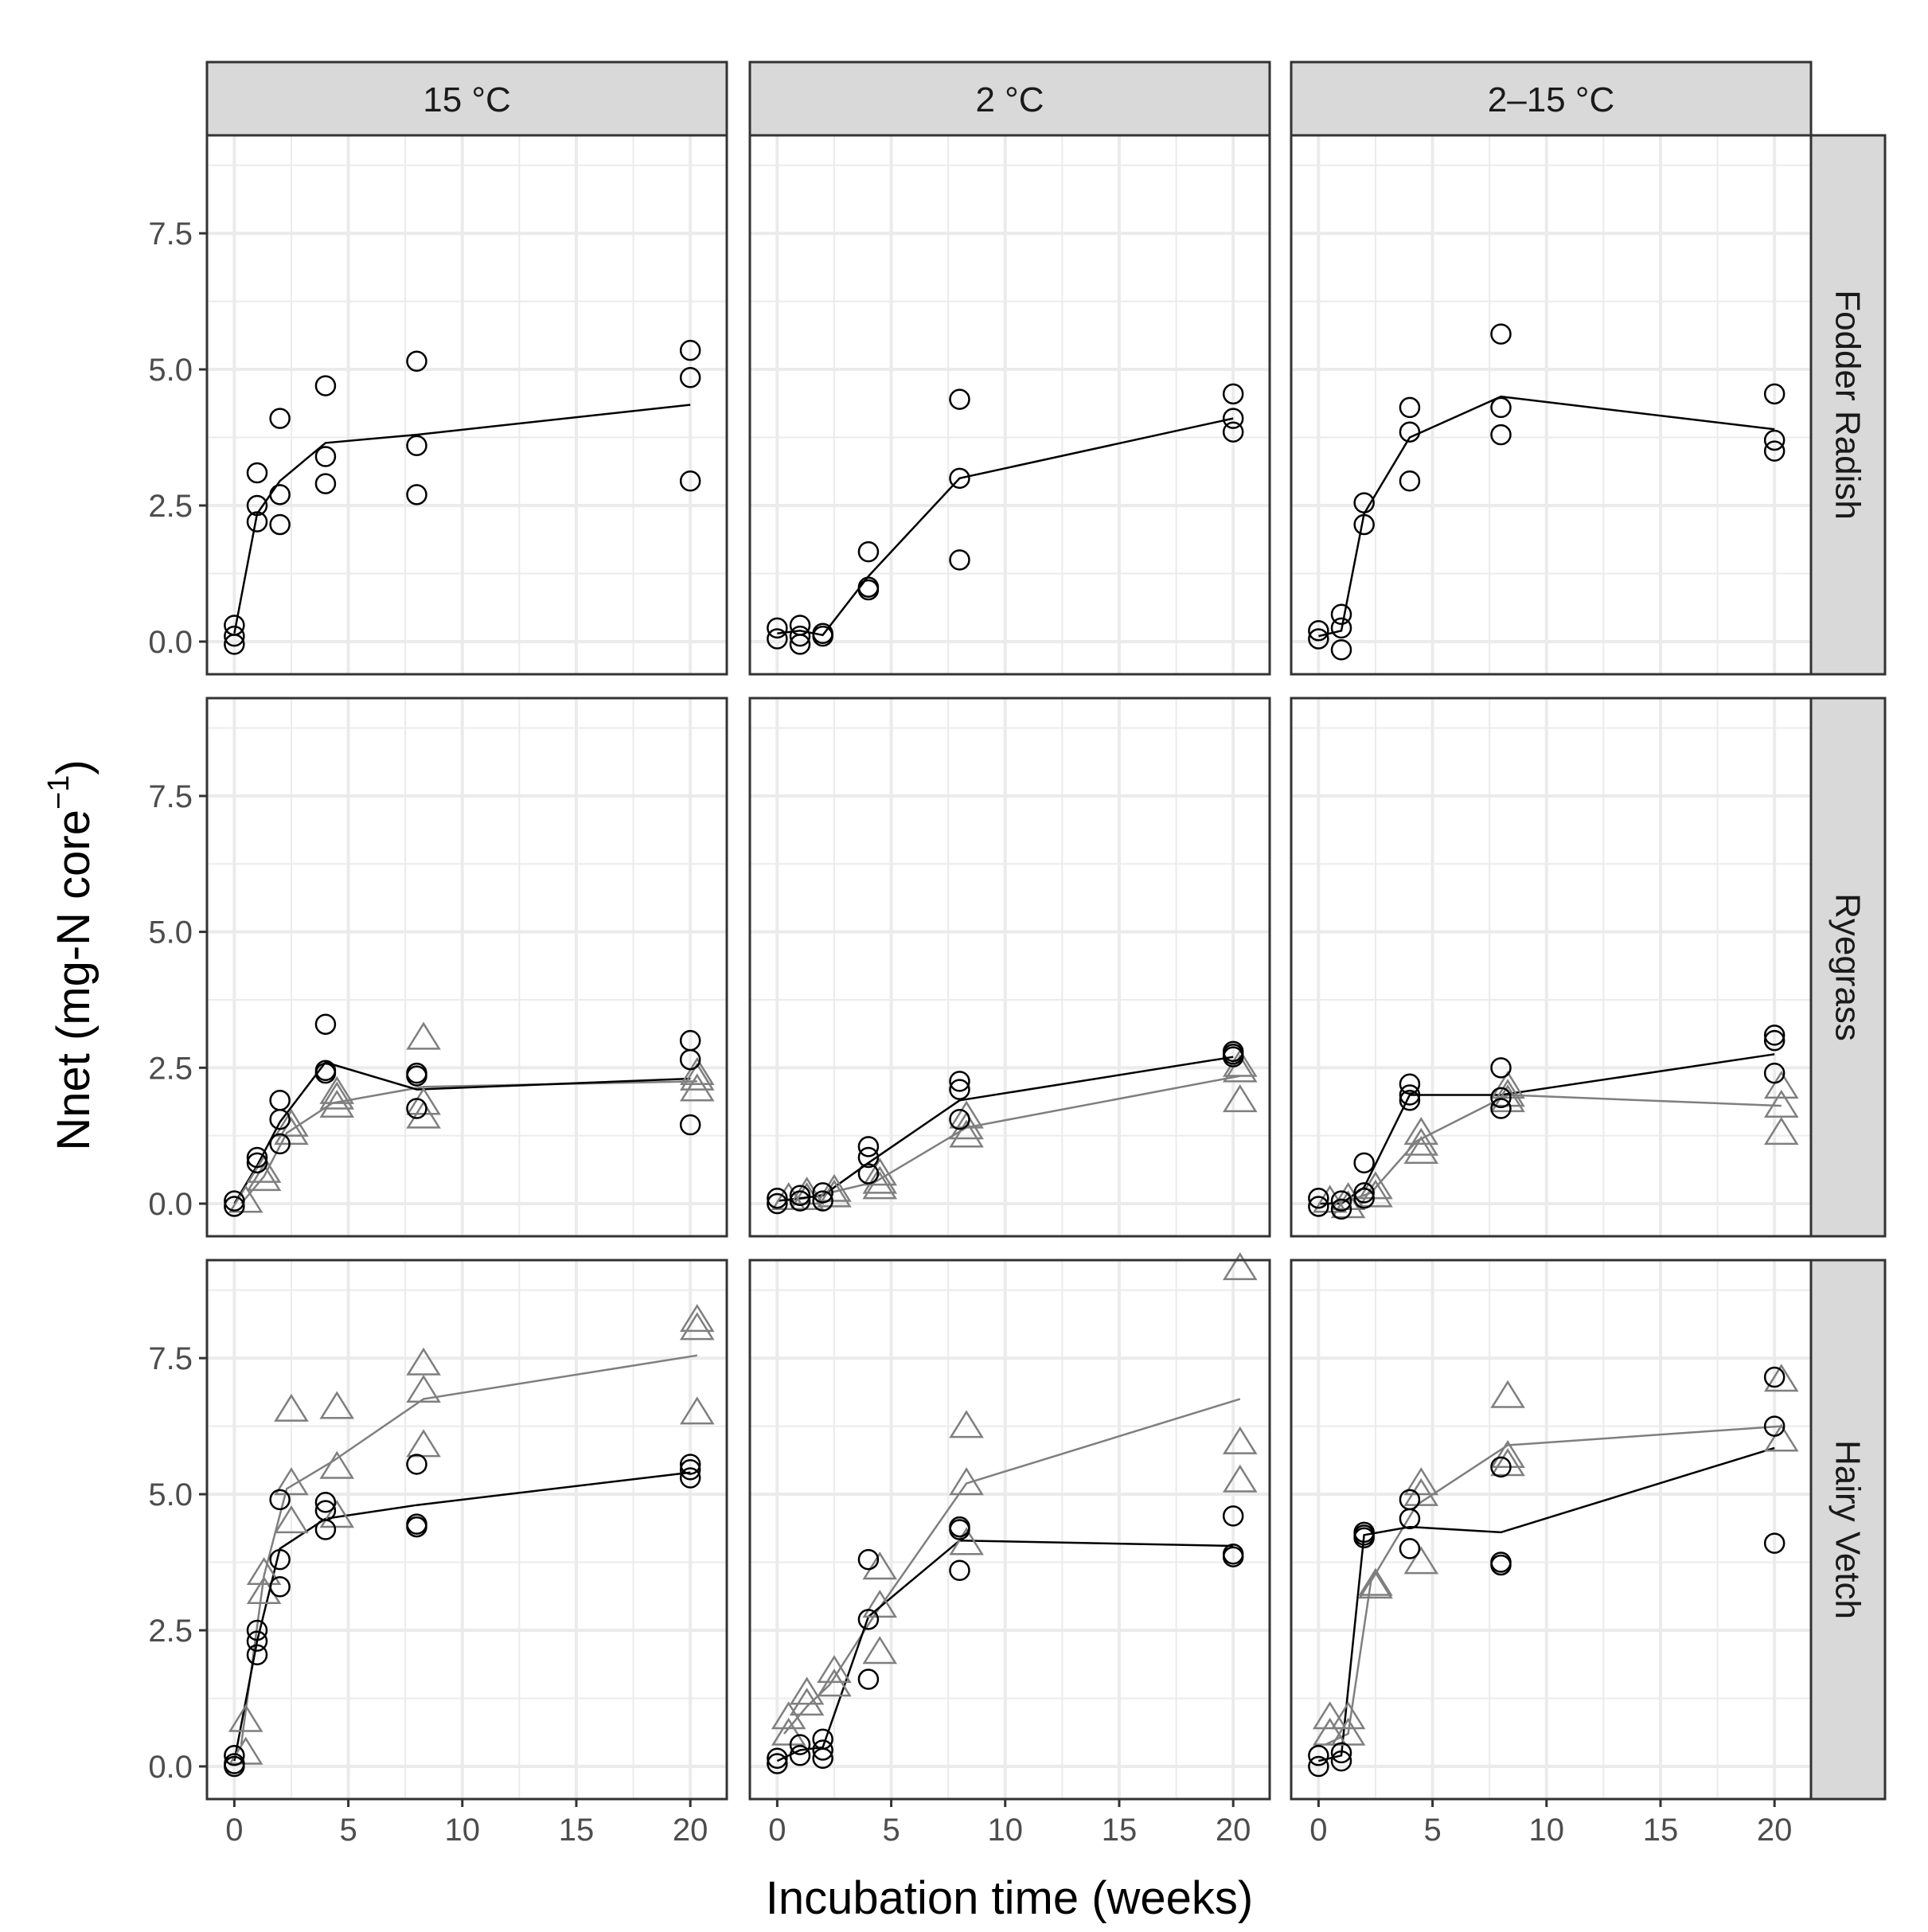  I want to click on facet-panel: 0 5 10 15 20, so click(1009, 1550).